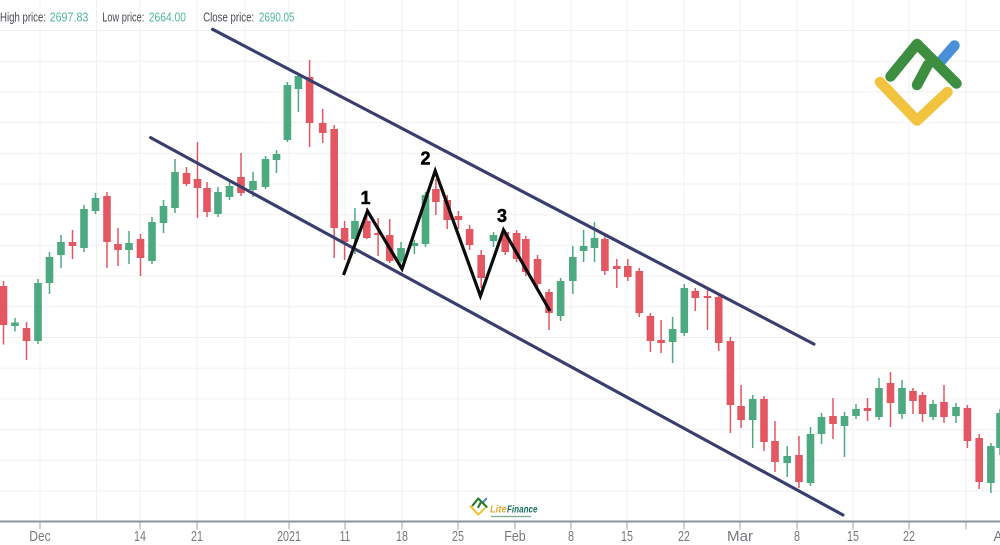 Image resolution: width=1000 pixels, height=545 pixels. What do you see at coordinates (458, 537) in the screenshot?
I see `svg-text: 25` at bounding box center [458, 537].